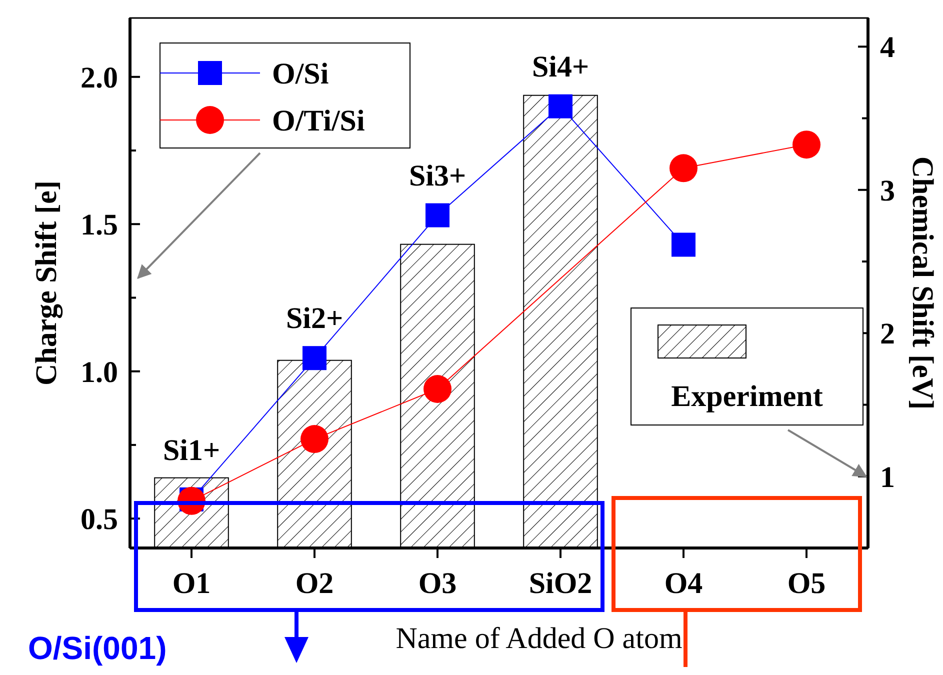 This screenshot has height=675, width=943. Describe the element at coordinates (318, 121) in the screenshot. I see `legend-label: O/Ti/Si` at that location.